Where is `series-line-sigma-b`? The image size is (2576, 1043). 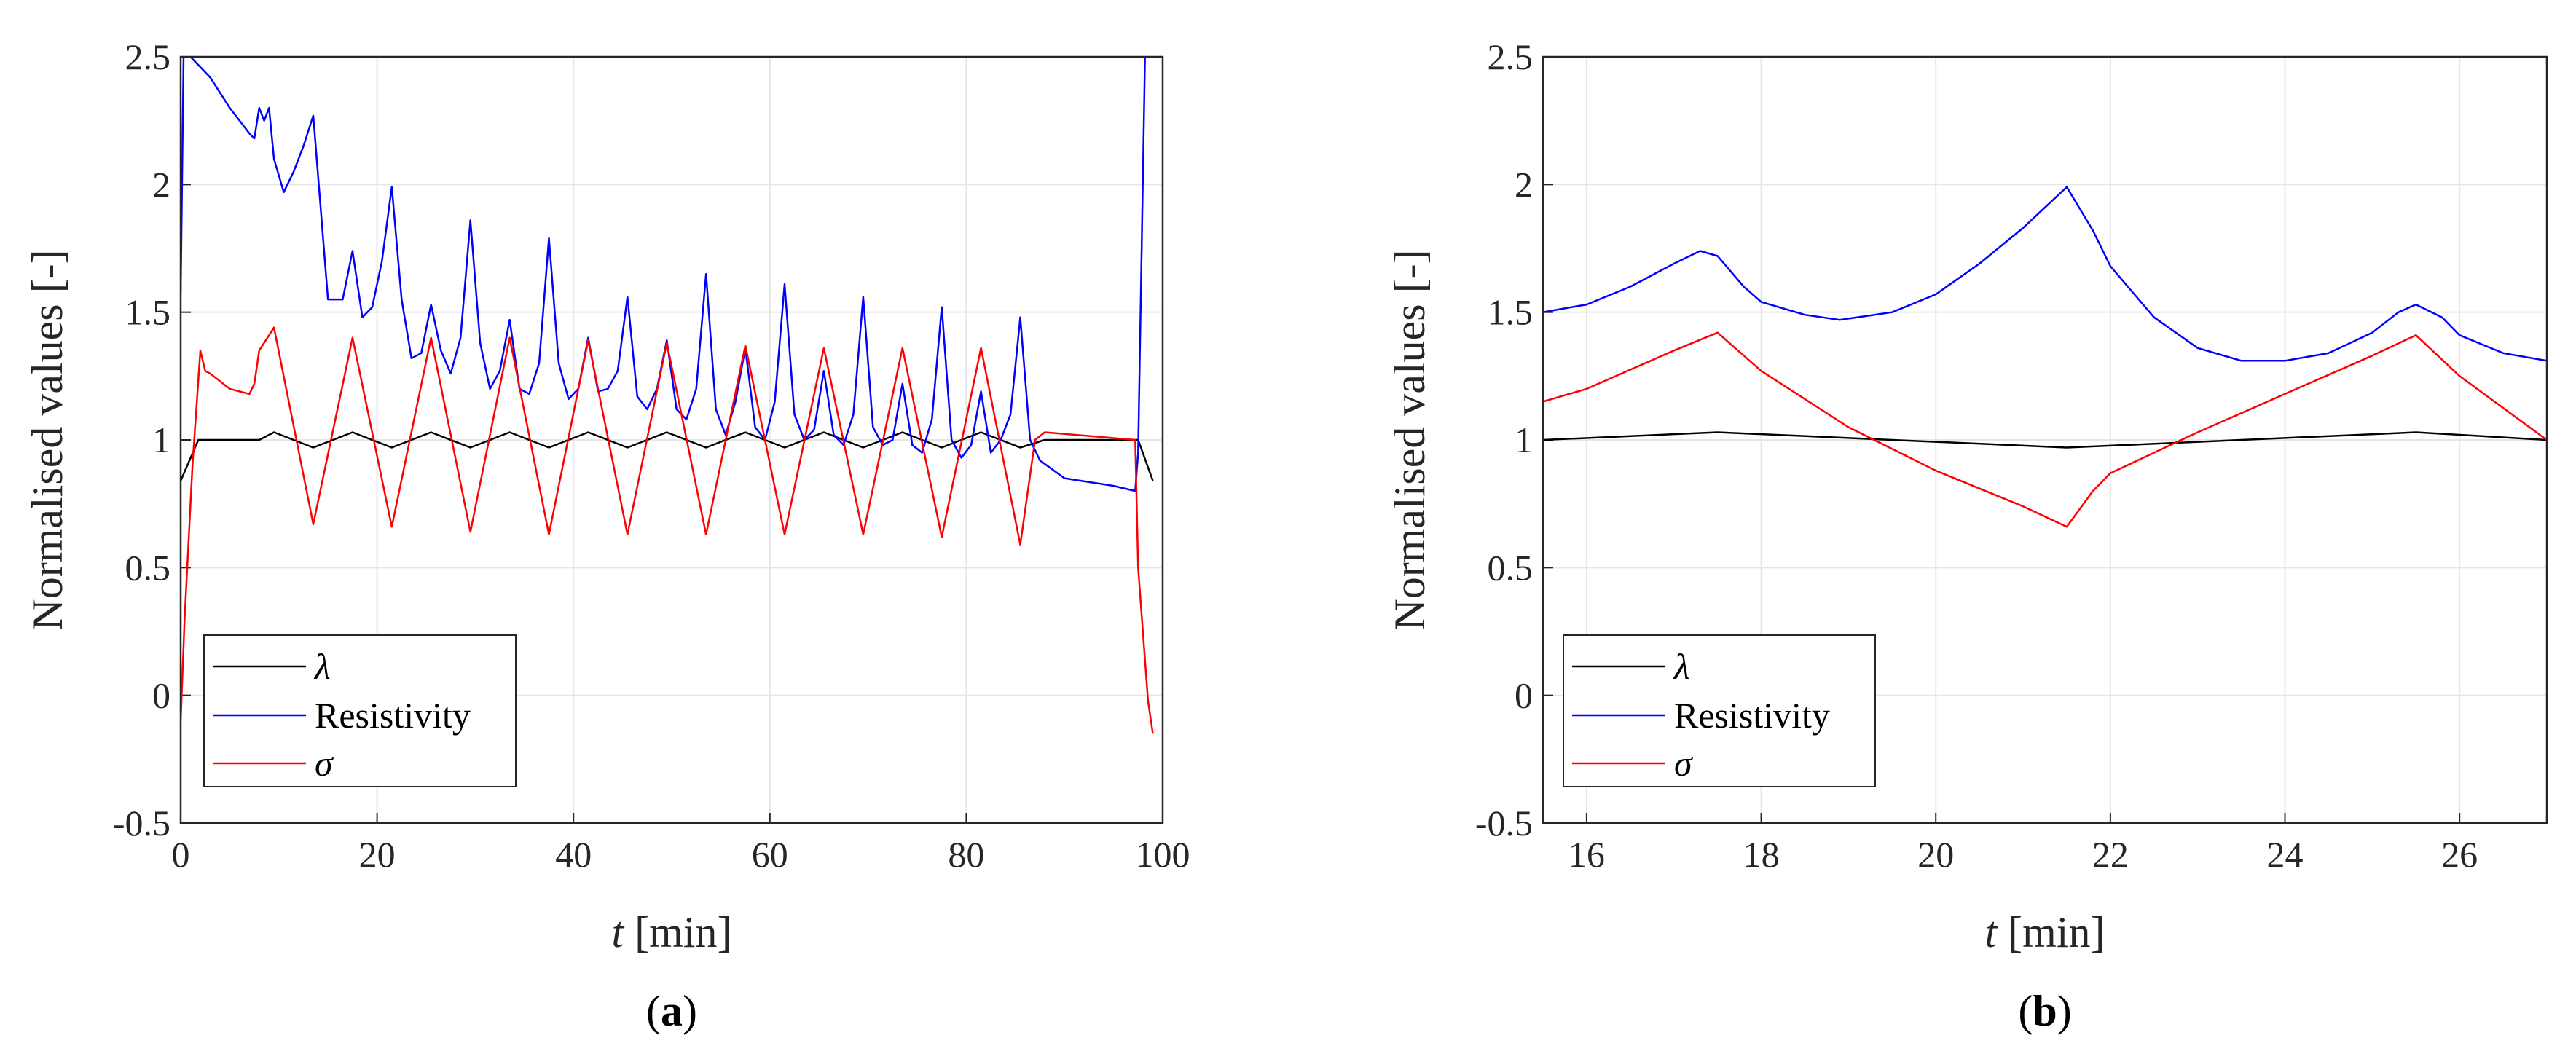 series-line-sigma-b is located at coordinates (2045, 429).